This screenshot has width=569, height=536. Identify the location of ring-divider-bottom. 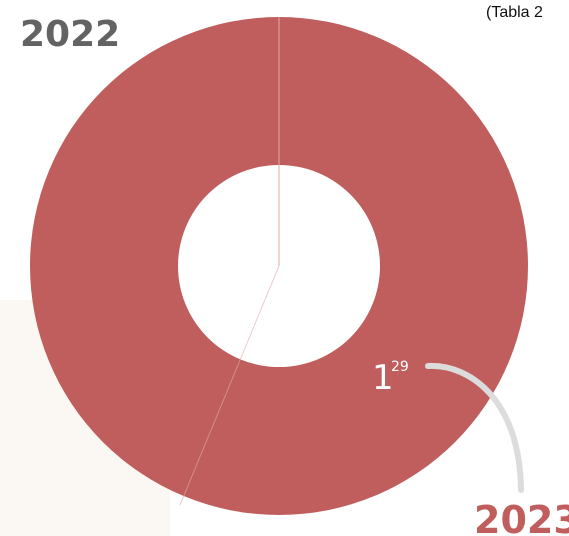
(229, 385).